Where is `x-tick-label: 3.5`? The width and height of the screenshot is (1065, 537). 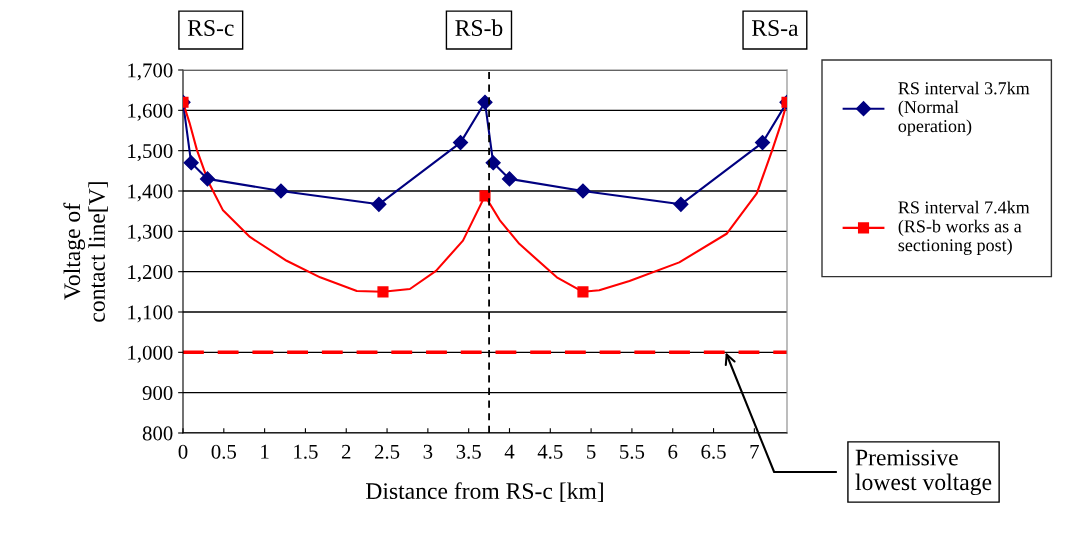
x-tick-label: 3.5 is located at coordinates (468, 451).